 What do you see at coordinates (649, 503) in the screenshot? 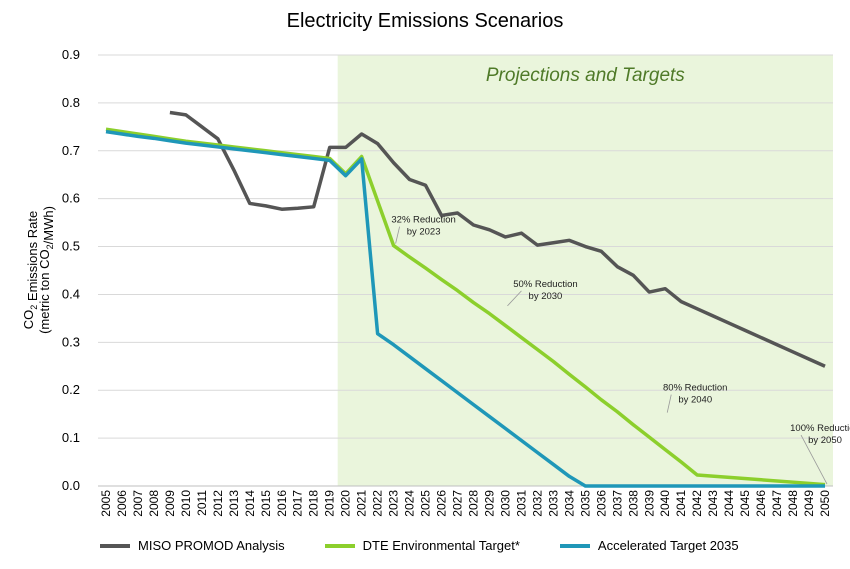
I see `x-tick-label: 2039` at bounding box center [649, 503].